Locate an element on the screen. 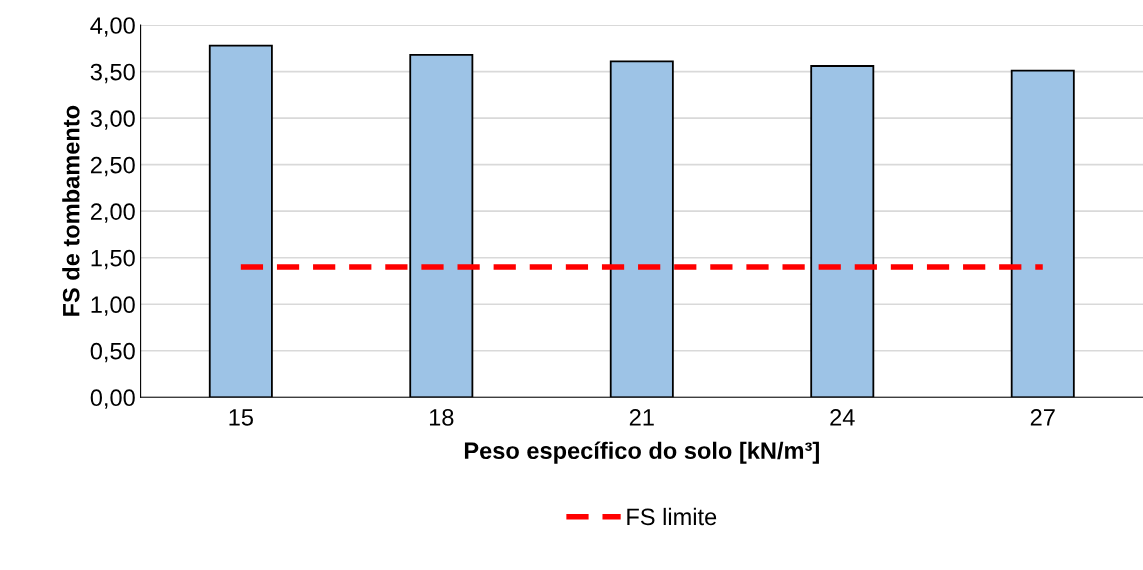 The image size is (1143, 570). y-axis-title: FS de tombamento is located at coordinates (71, 210).